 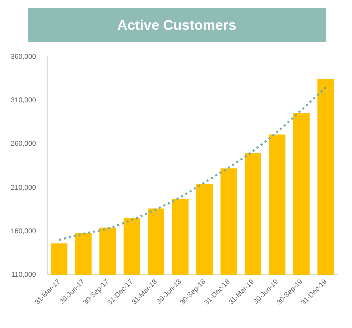 I want to click on chart-title: Active Customers, so click(x=177, y=25).